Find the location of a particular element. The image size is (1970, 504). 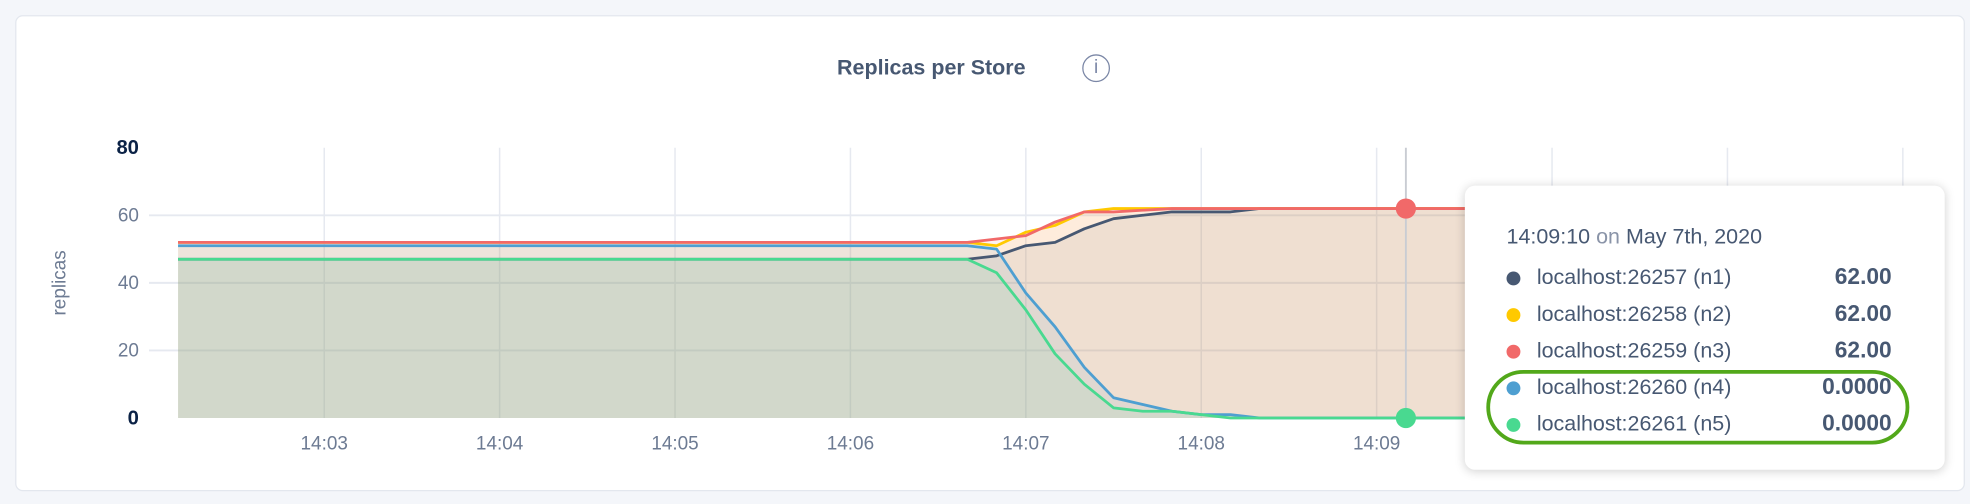

y-tick-label: 20 is located at coordinates (128, 351).